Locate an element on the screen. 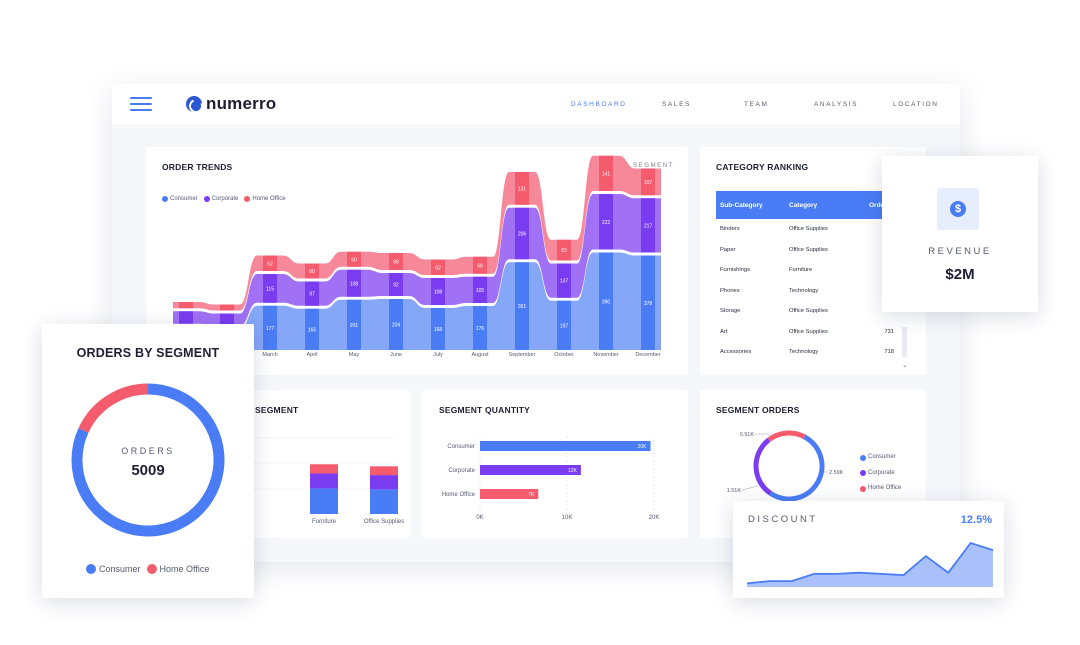  column-category: Category is located at coordinates (803, 205).